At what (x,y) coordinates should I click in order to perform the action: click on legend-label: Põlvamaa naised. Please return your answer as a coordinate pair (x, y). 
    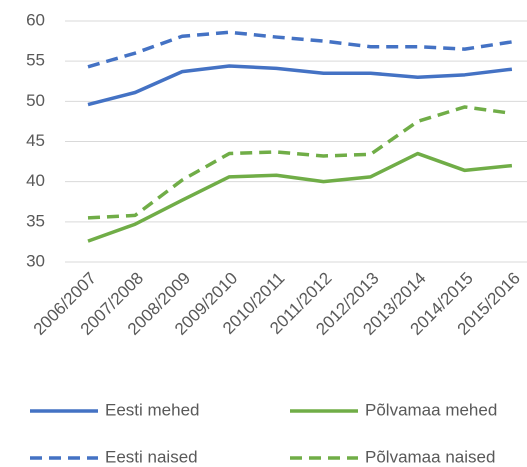
    Looking at the image, I should click on (430, 456).